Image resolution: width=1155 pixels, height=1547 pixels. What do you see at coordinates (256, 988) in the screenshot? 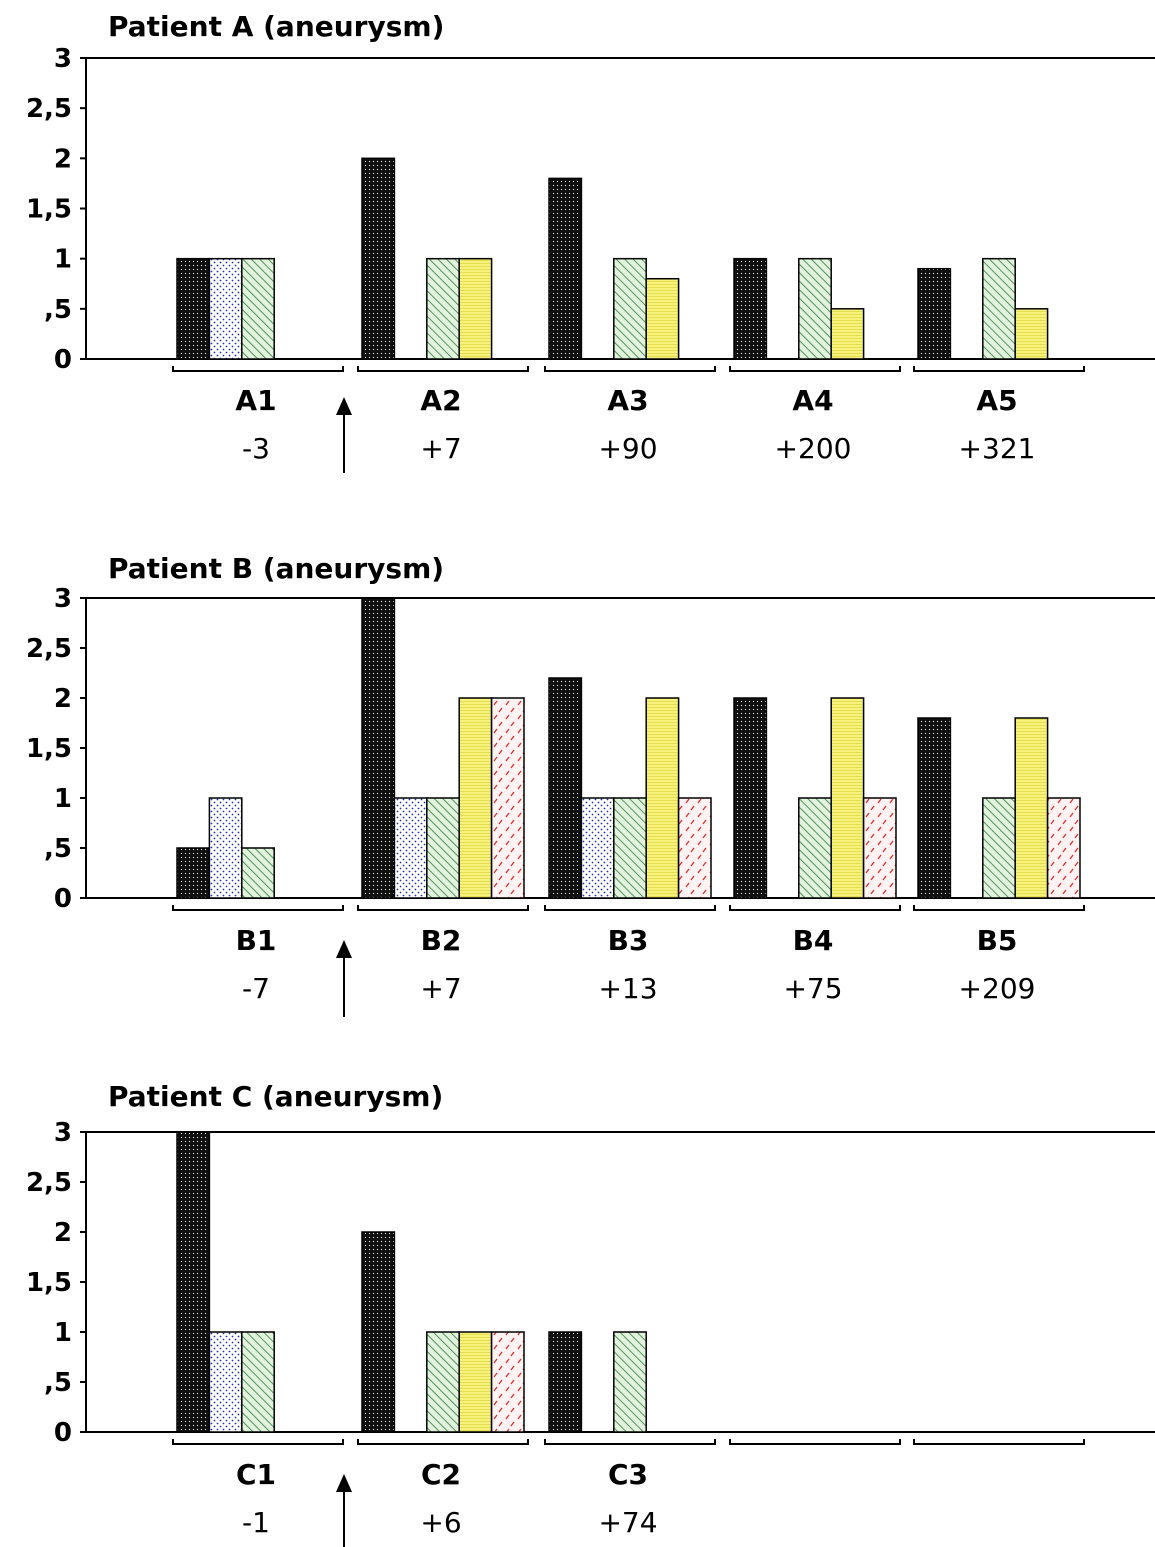
I see `day-label: -7` at bounding box center [256, 988].